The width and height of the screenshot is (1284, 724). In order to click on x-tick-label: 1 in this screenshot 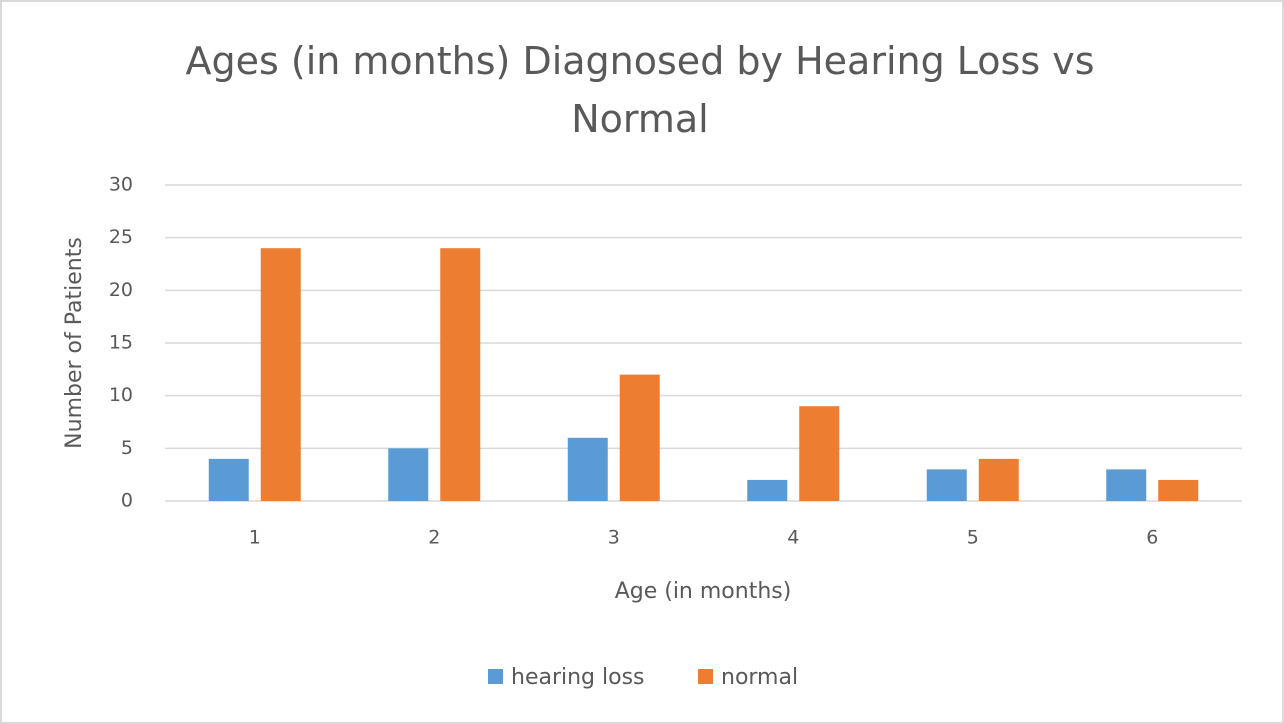, I will do `click(255, 538)`.